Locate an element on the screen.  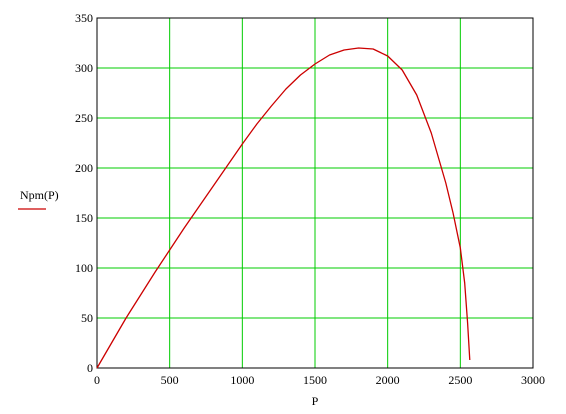
y-tick-label-5: 250 is located at coordinates (84, 118).